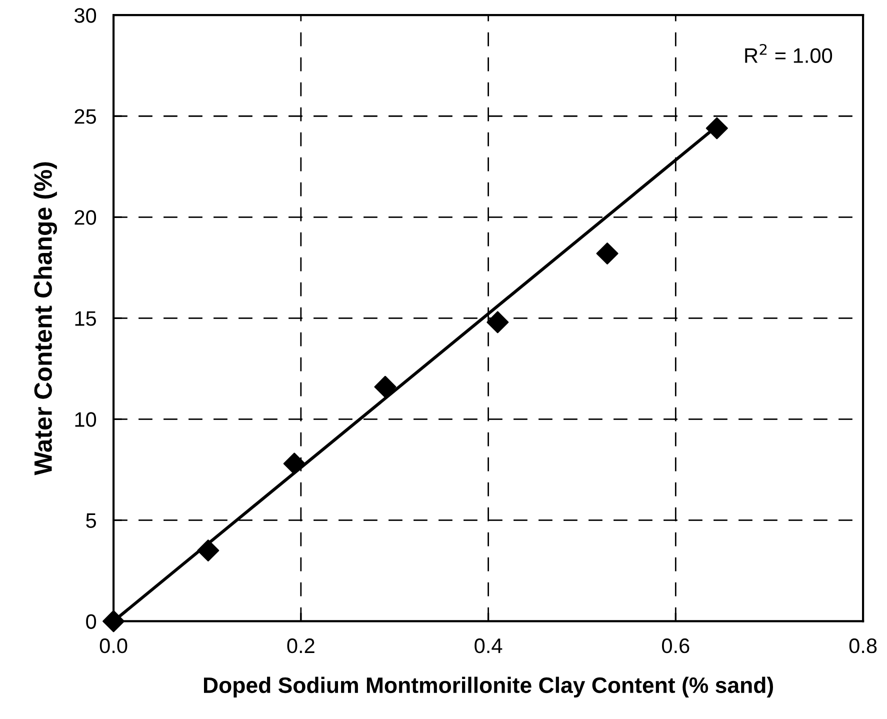 The image size is (887, 719). What do you see at coordinates (46, 319) in the screenshot?
I see `y-axis-title: Water Content Change (%)` at bounding box center [46, 319].